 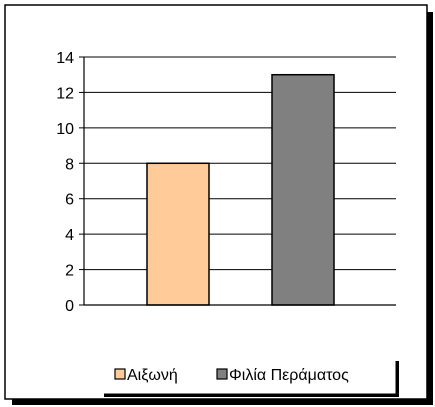 I want to click on legend-box, so click(x=247, y=375).